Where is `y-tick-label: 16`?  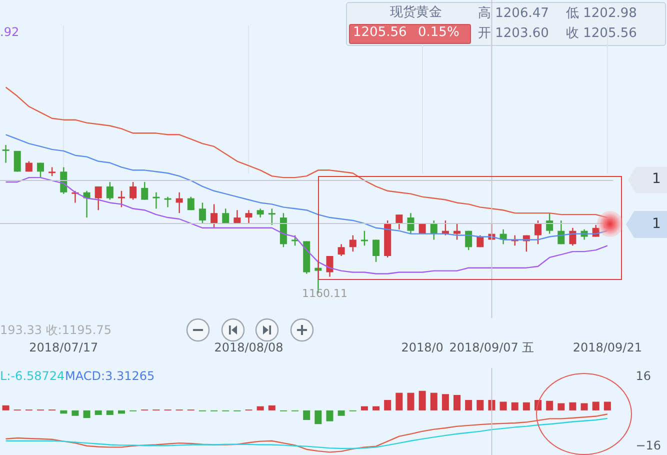 y-tick-label: 16 is located at coordinates (643, 376).